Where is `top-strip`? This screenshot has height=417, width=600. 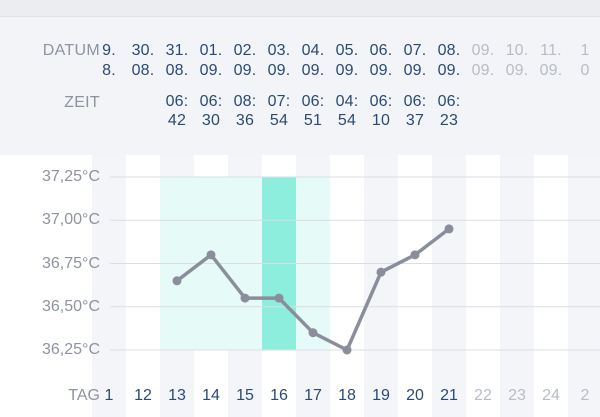
top-strip is located at coordinates (300, 8).